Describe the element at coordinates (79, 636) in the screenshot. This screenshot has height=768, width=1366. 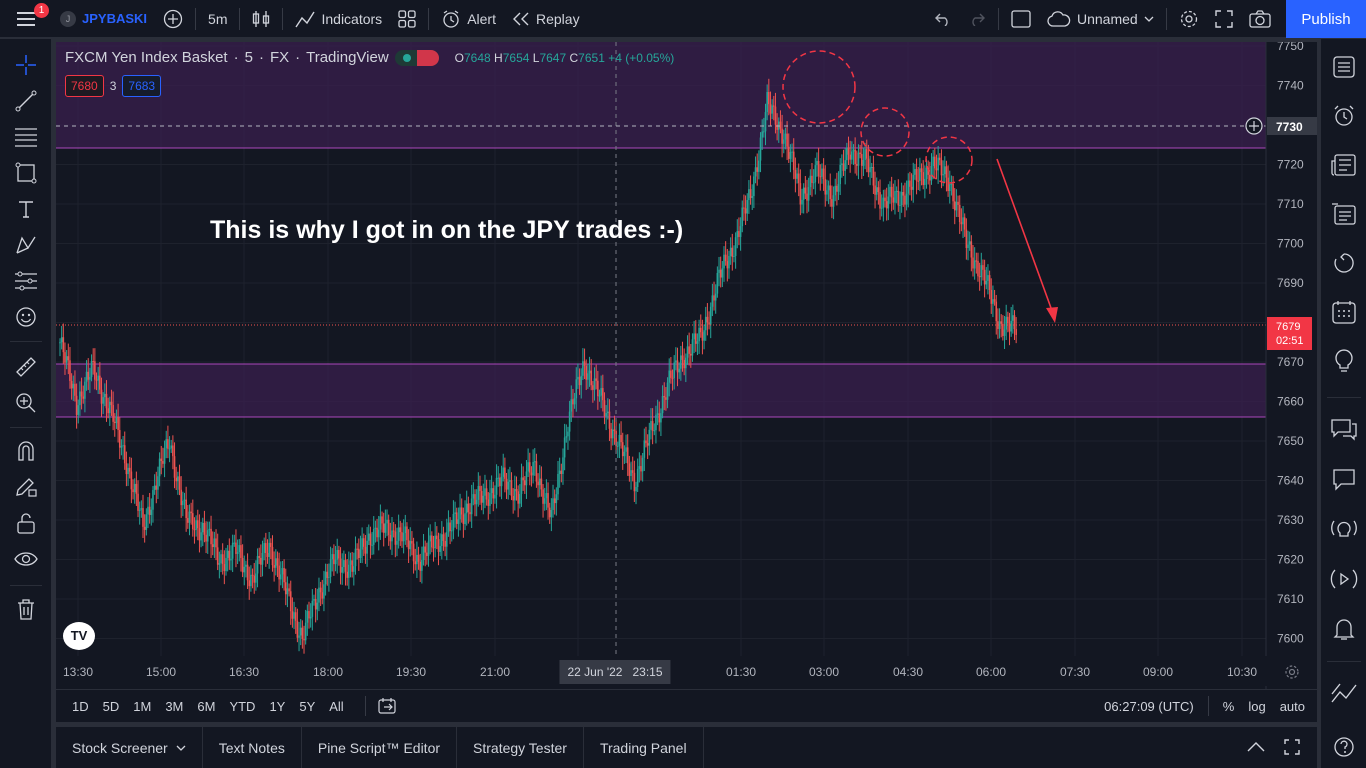
I see `tradingview-logo: TV` at that location.